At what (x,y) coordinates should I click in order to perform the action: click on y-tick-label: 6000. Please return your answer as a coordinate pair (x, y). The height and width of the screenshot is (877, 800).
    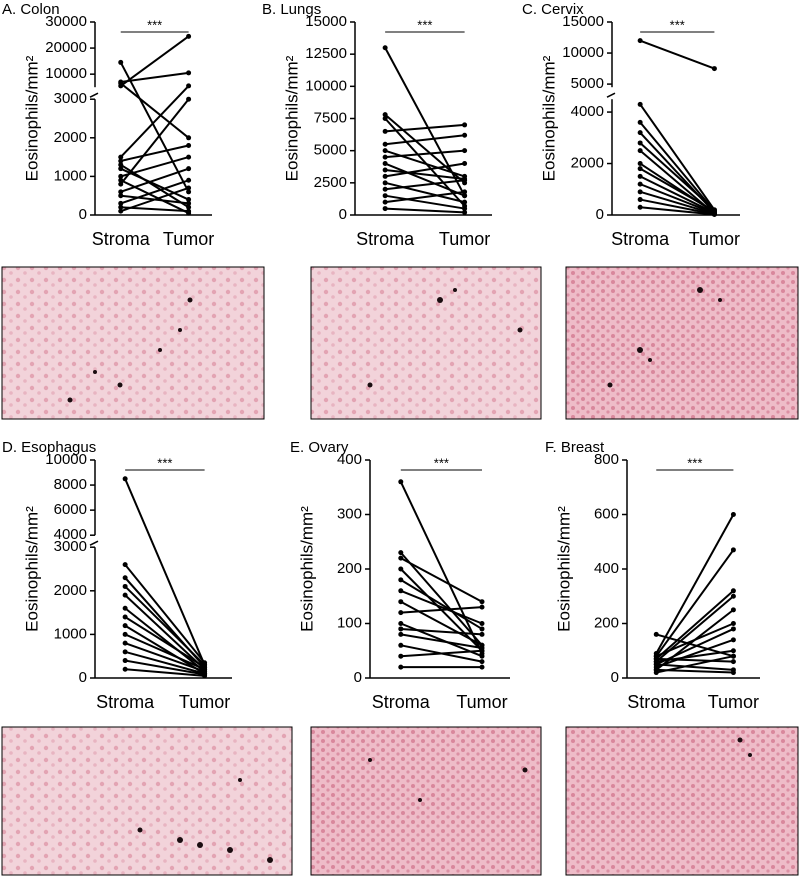
    Looking at the image, I should click on (70, 509).